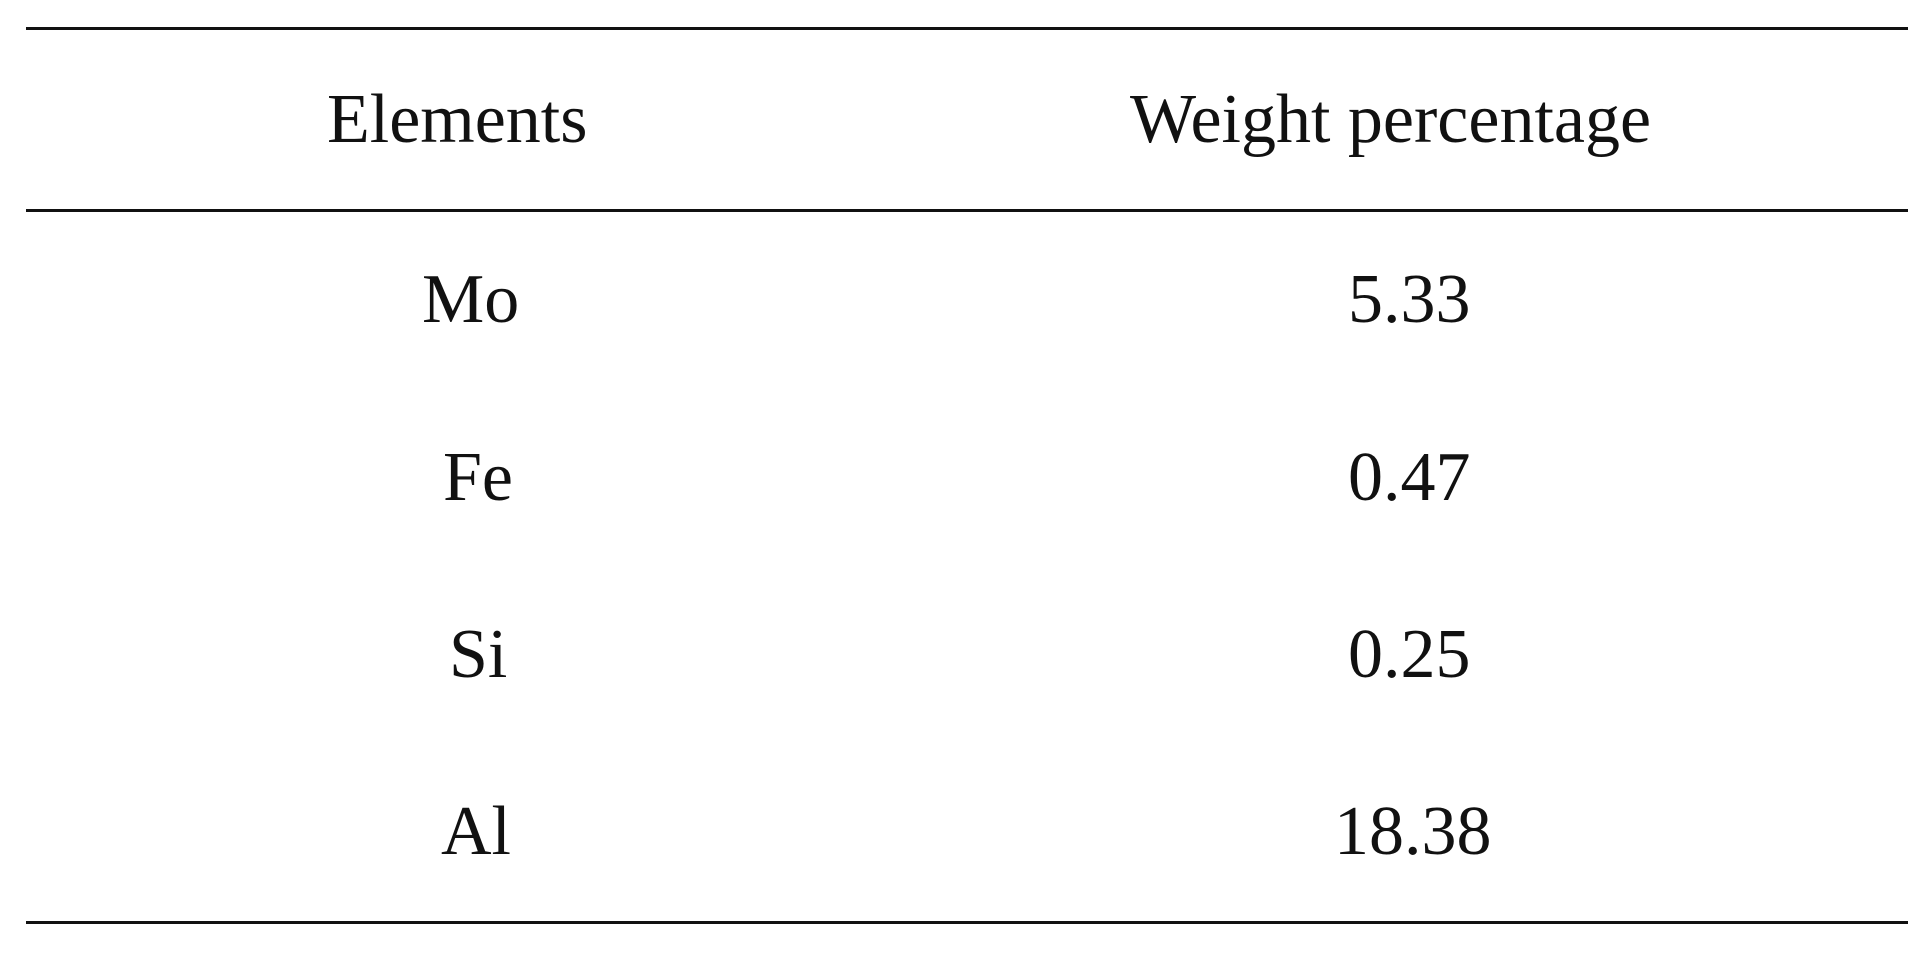  Describe the element at coordinates (457, 119) in the screenshot. I see `column-header-elements: Elements` at that location.